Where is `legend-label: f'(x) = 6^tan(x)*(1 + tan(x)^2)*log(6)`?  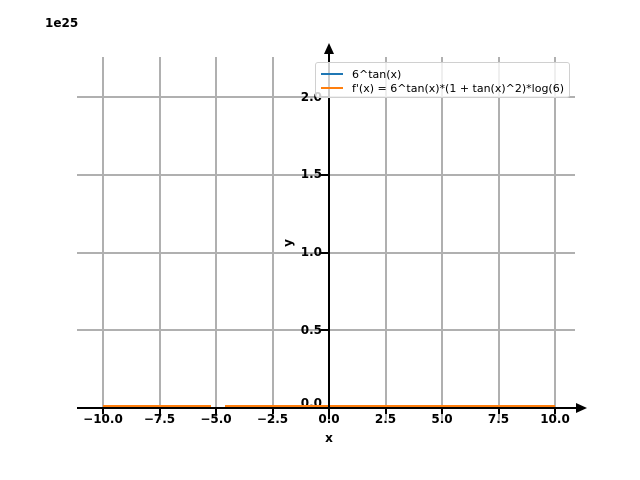 legend-label: f'(x) = 6^tan(x)*(1 + tan(x)^2)*log(6) is located at coordinates (458, 88).